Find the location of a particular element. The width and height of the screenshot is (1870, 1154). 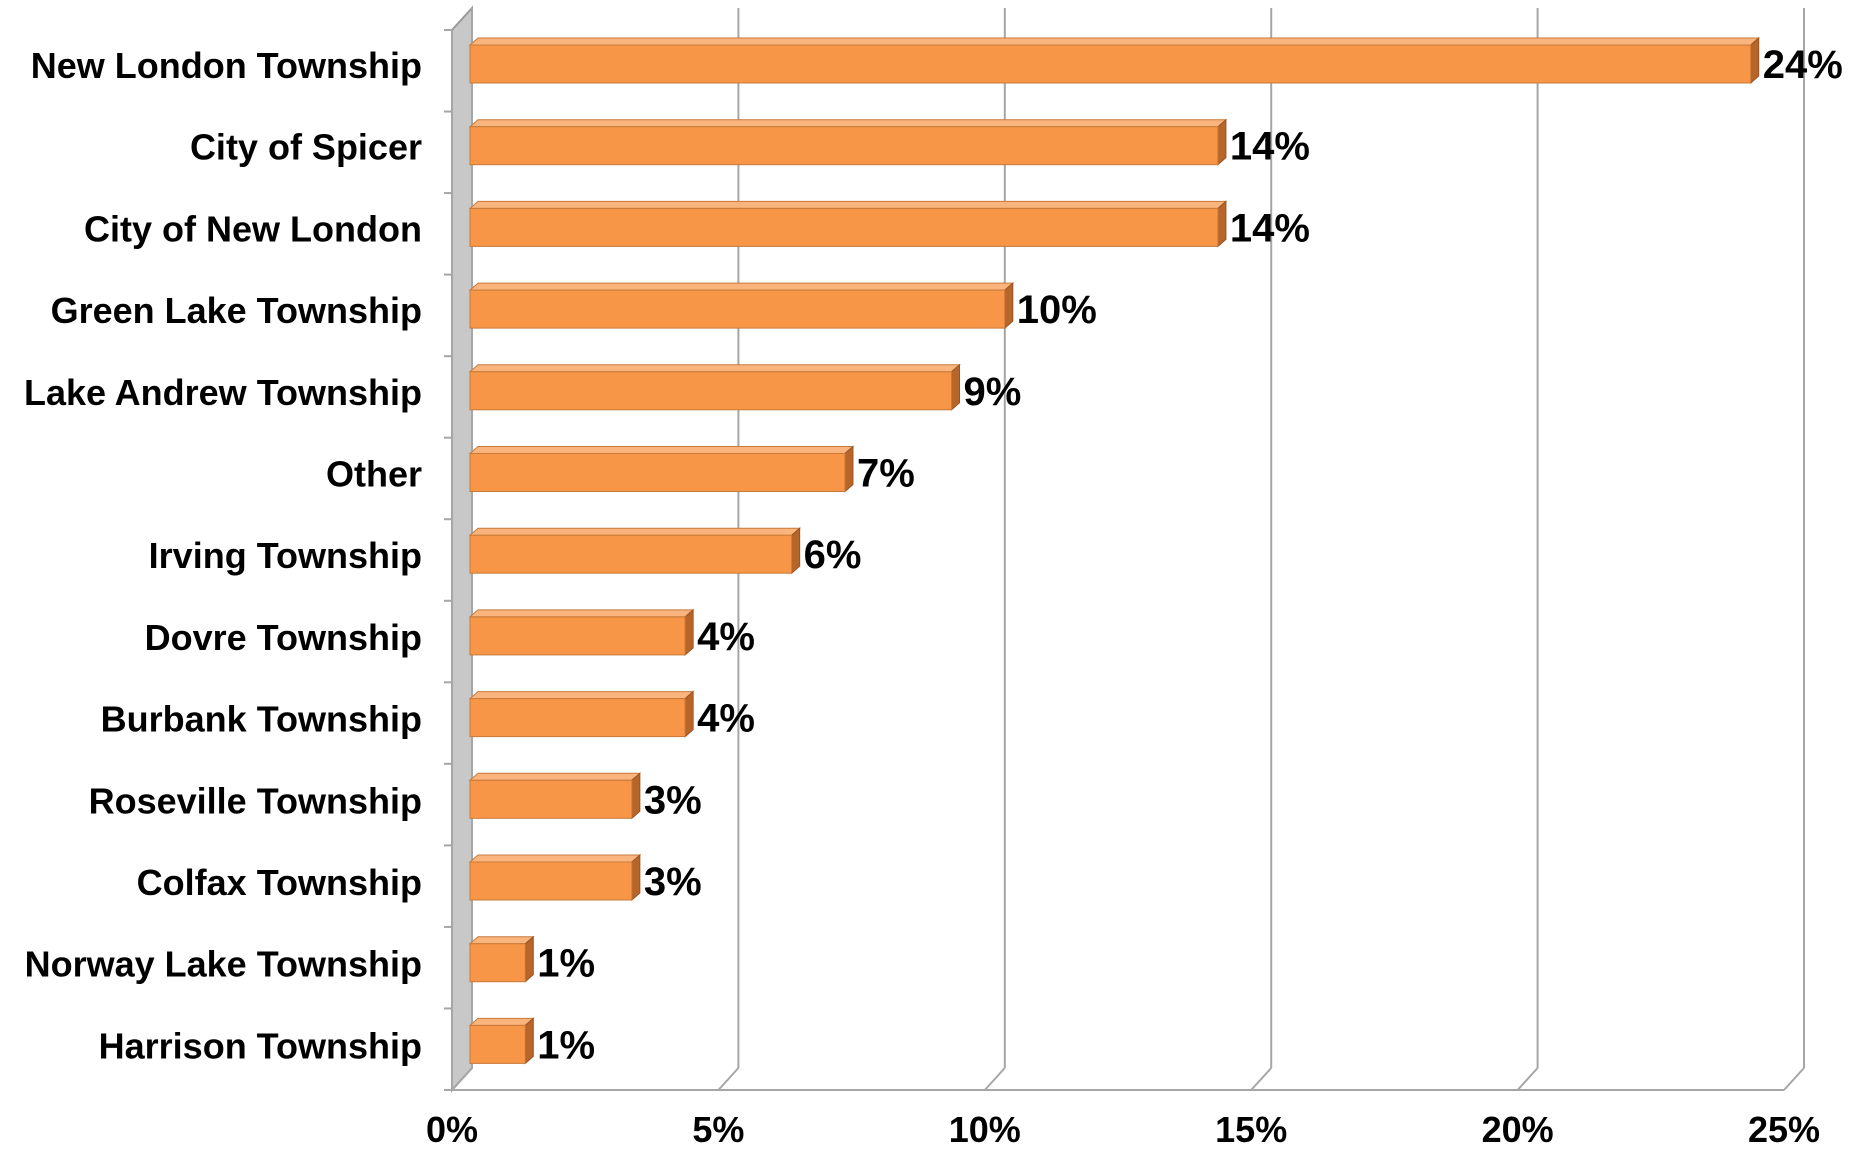

x-tick-label: 25% is located at coordinates (1784, 1129).